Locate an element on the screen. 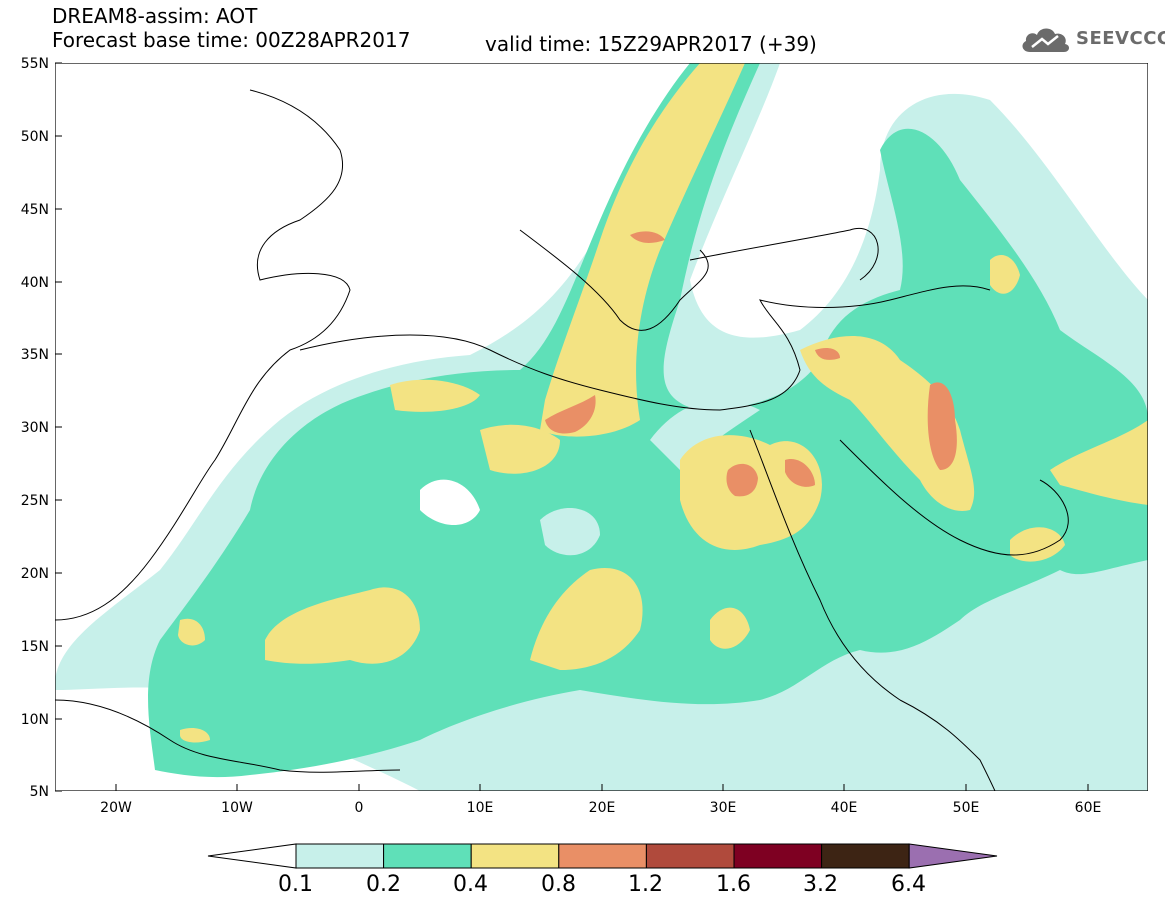  colorbar-label: 1.6 is located at coordinates (733, 884).